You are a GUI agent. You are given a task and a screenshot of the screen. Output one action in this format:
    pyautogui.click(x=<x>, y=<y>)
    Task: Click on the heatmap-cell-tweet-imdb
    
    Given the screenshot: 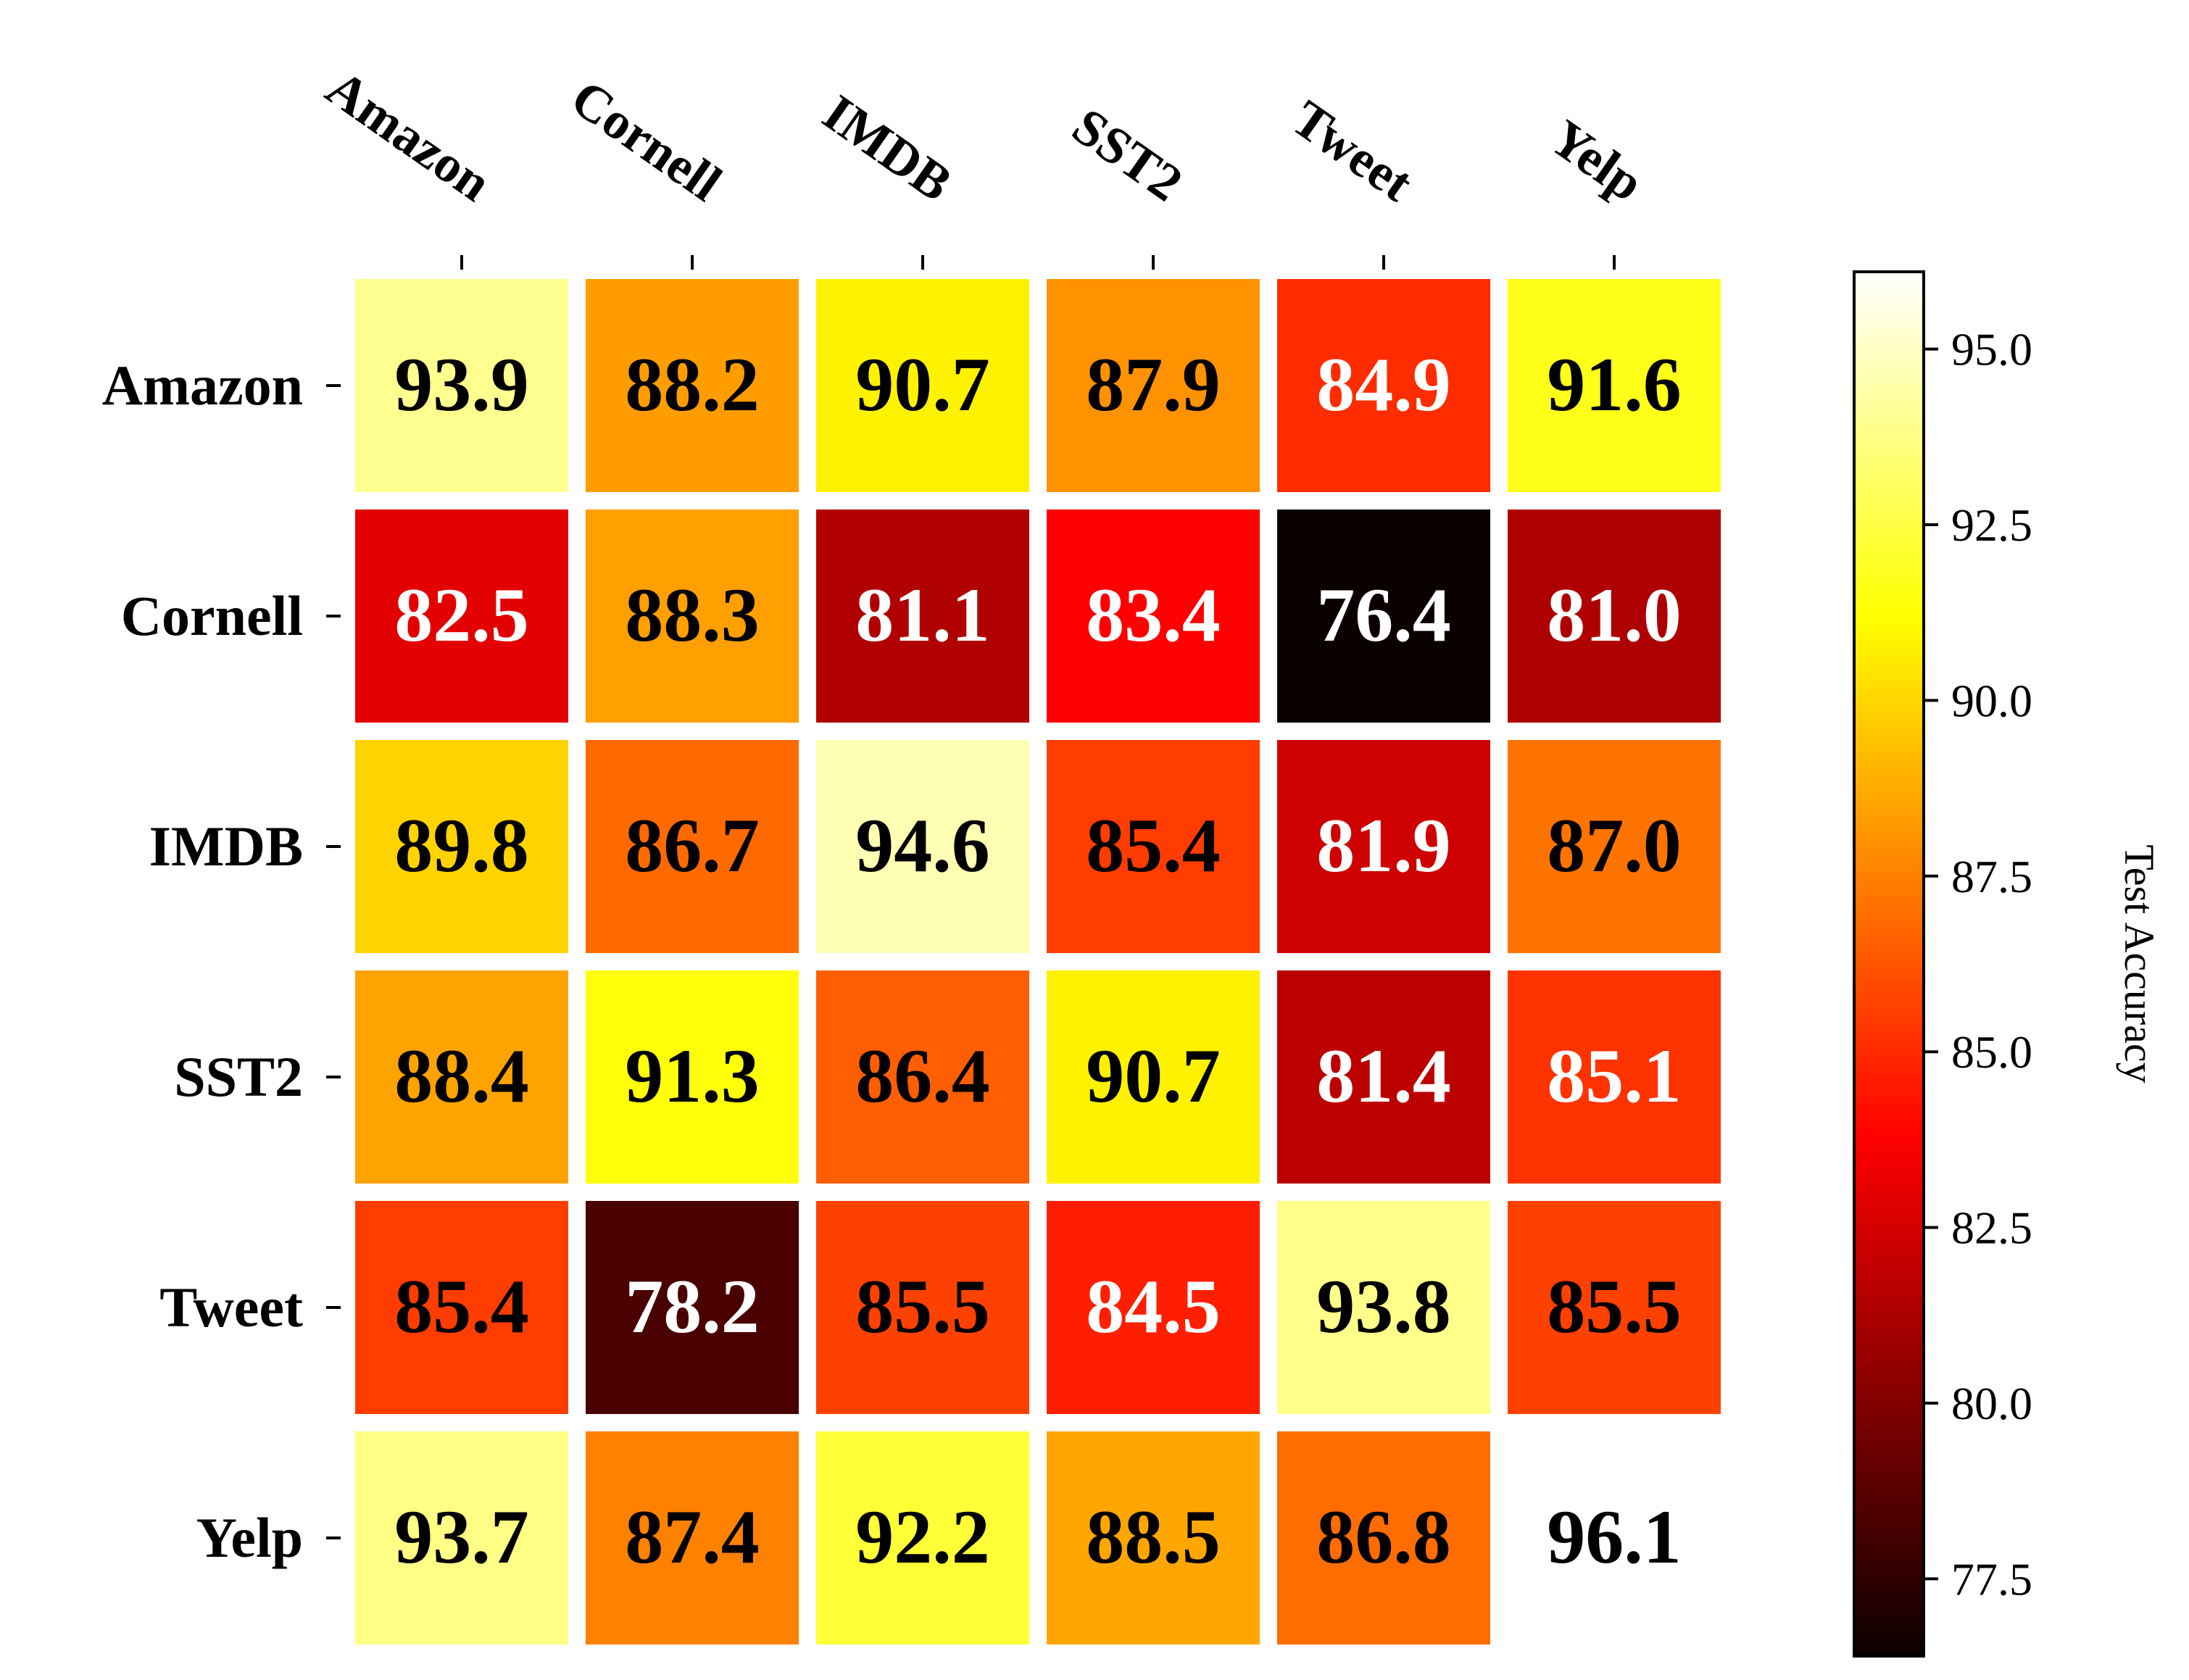 What is the action you would take?
    pyautogui.click(x=922, y=1307)
    